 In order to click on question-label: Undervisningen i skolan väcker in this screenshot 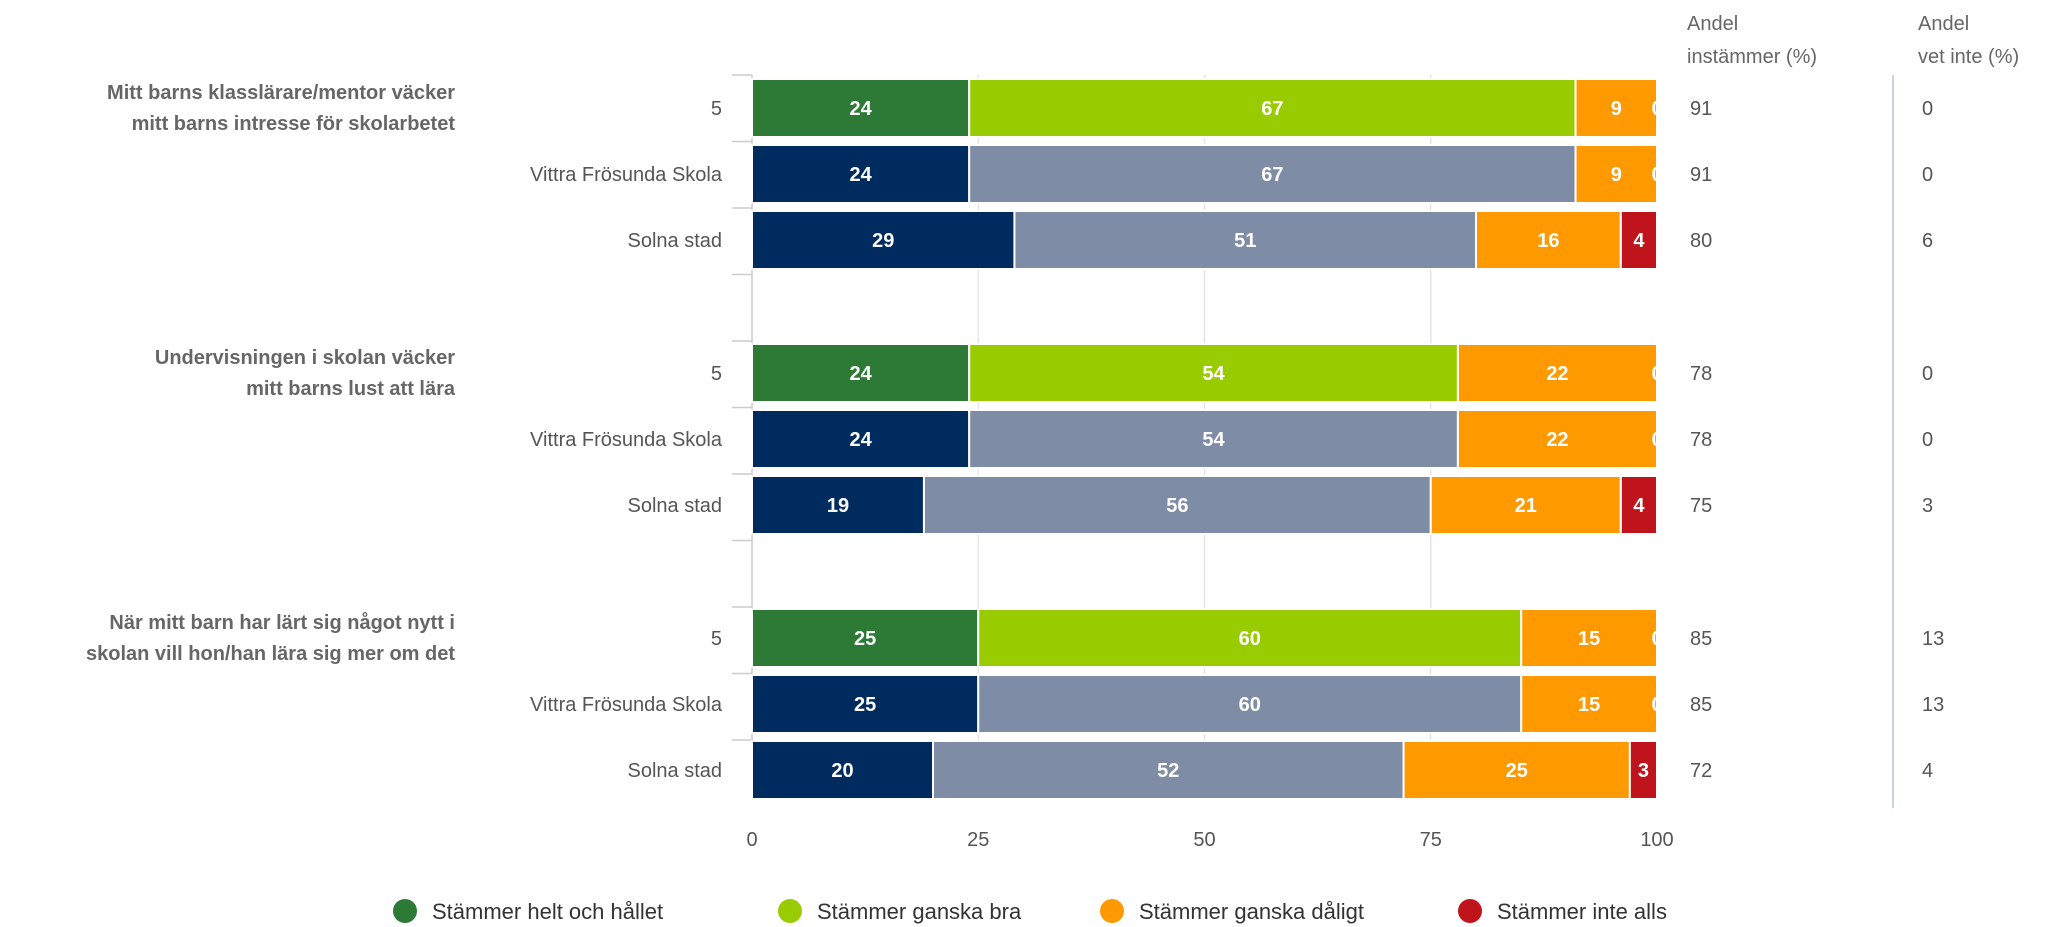, I will do `click(305, 358)`.